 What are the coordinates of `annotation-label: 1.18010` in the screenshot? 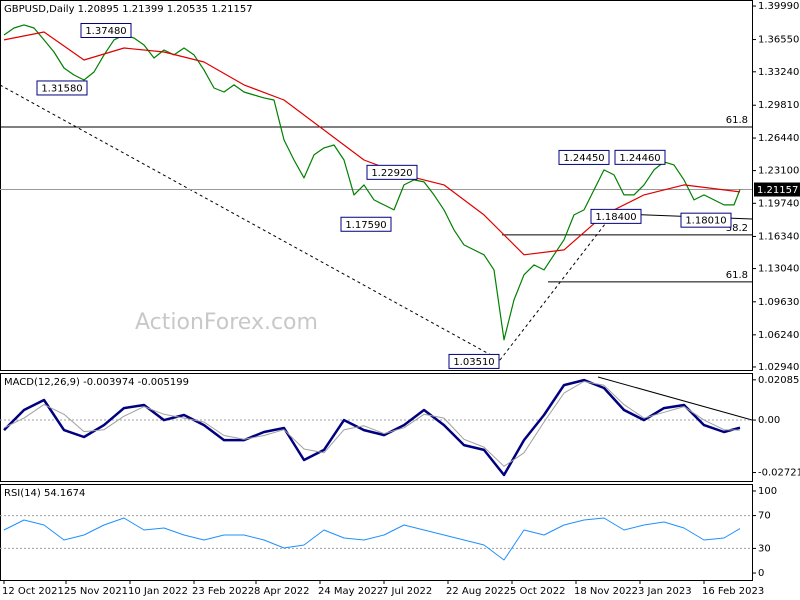 It's located at (705, 221).